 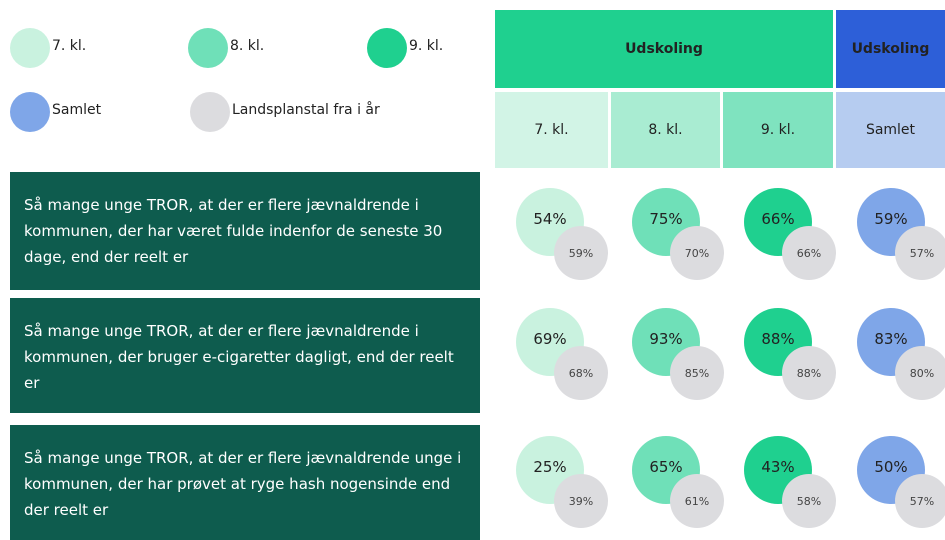 I want to click on national-circle: 66%, so click(x=809, y=253).